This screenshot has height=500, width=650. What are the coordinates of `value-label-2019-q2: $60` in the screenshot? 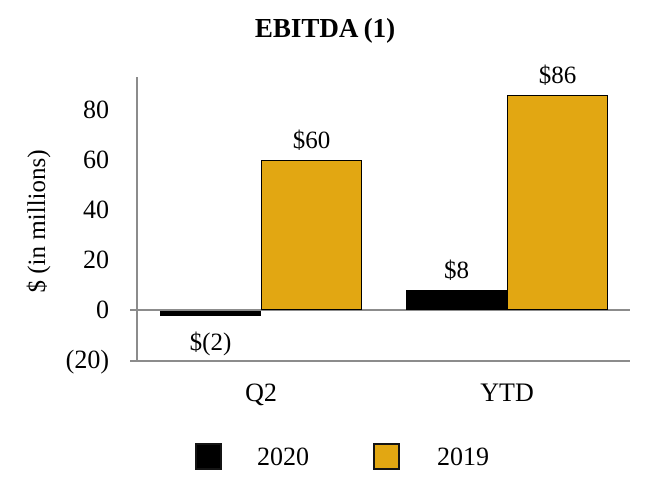 It's located at (311, 140).